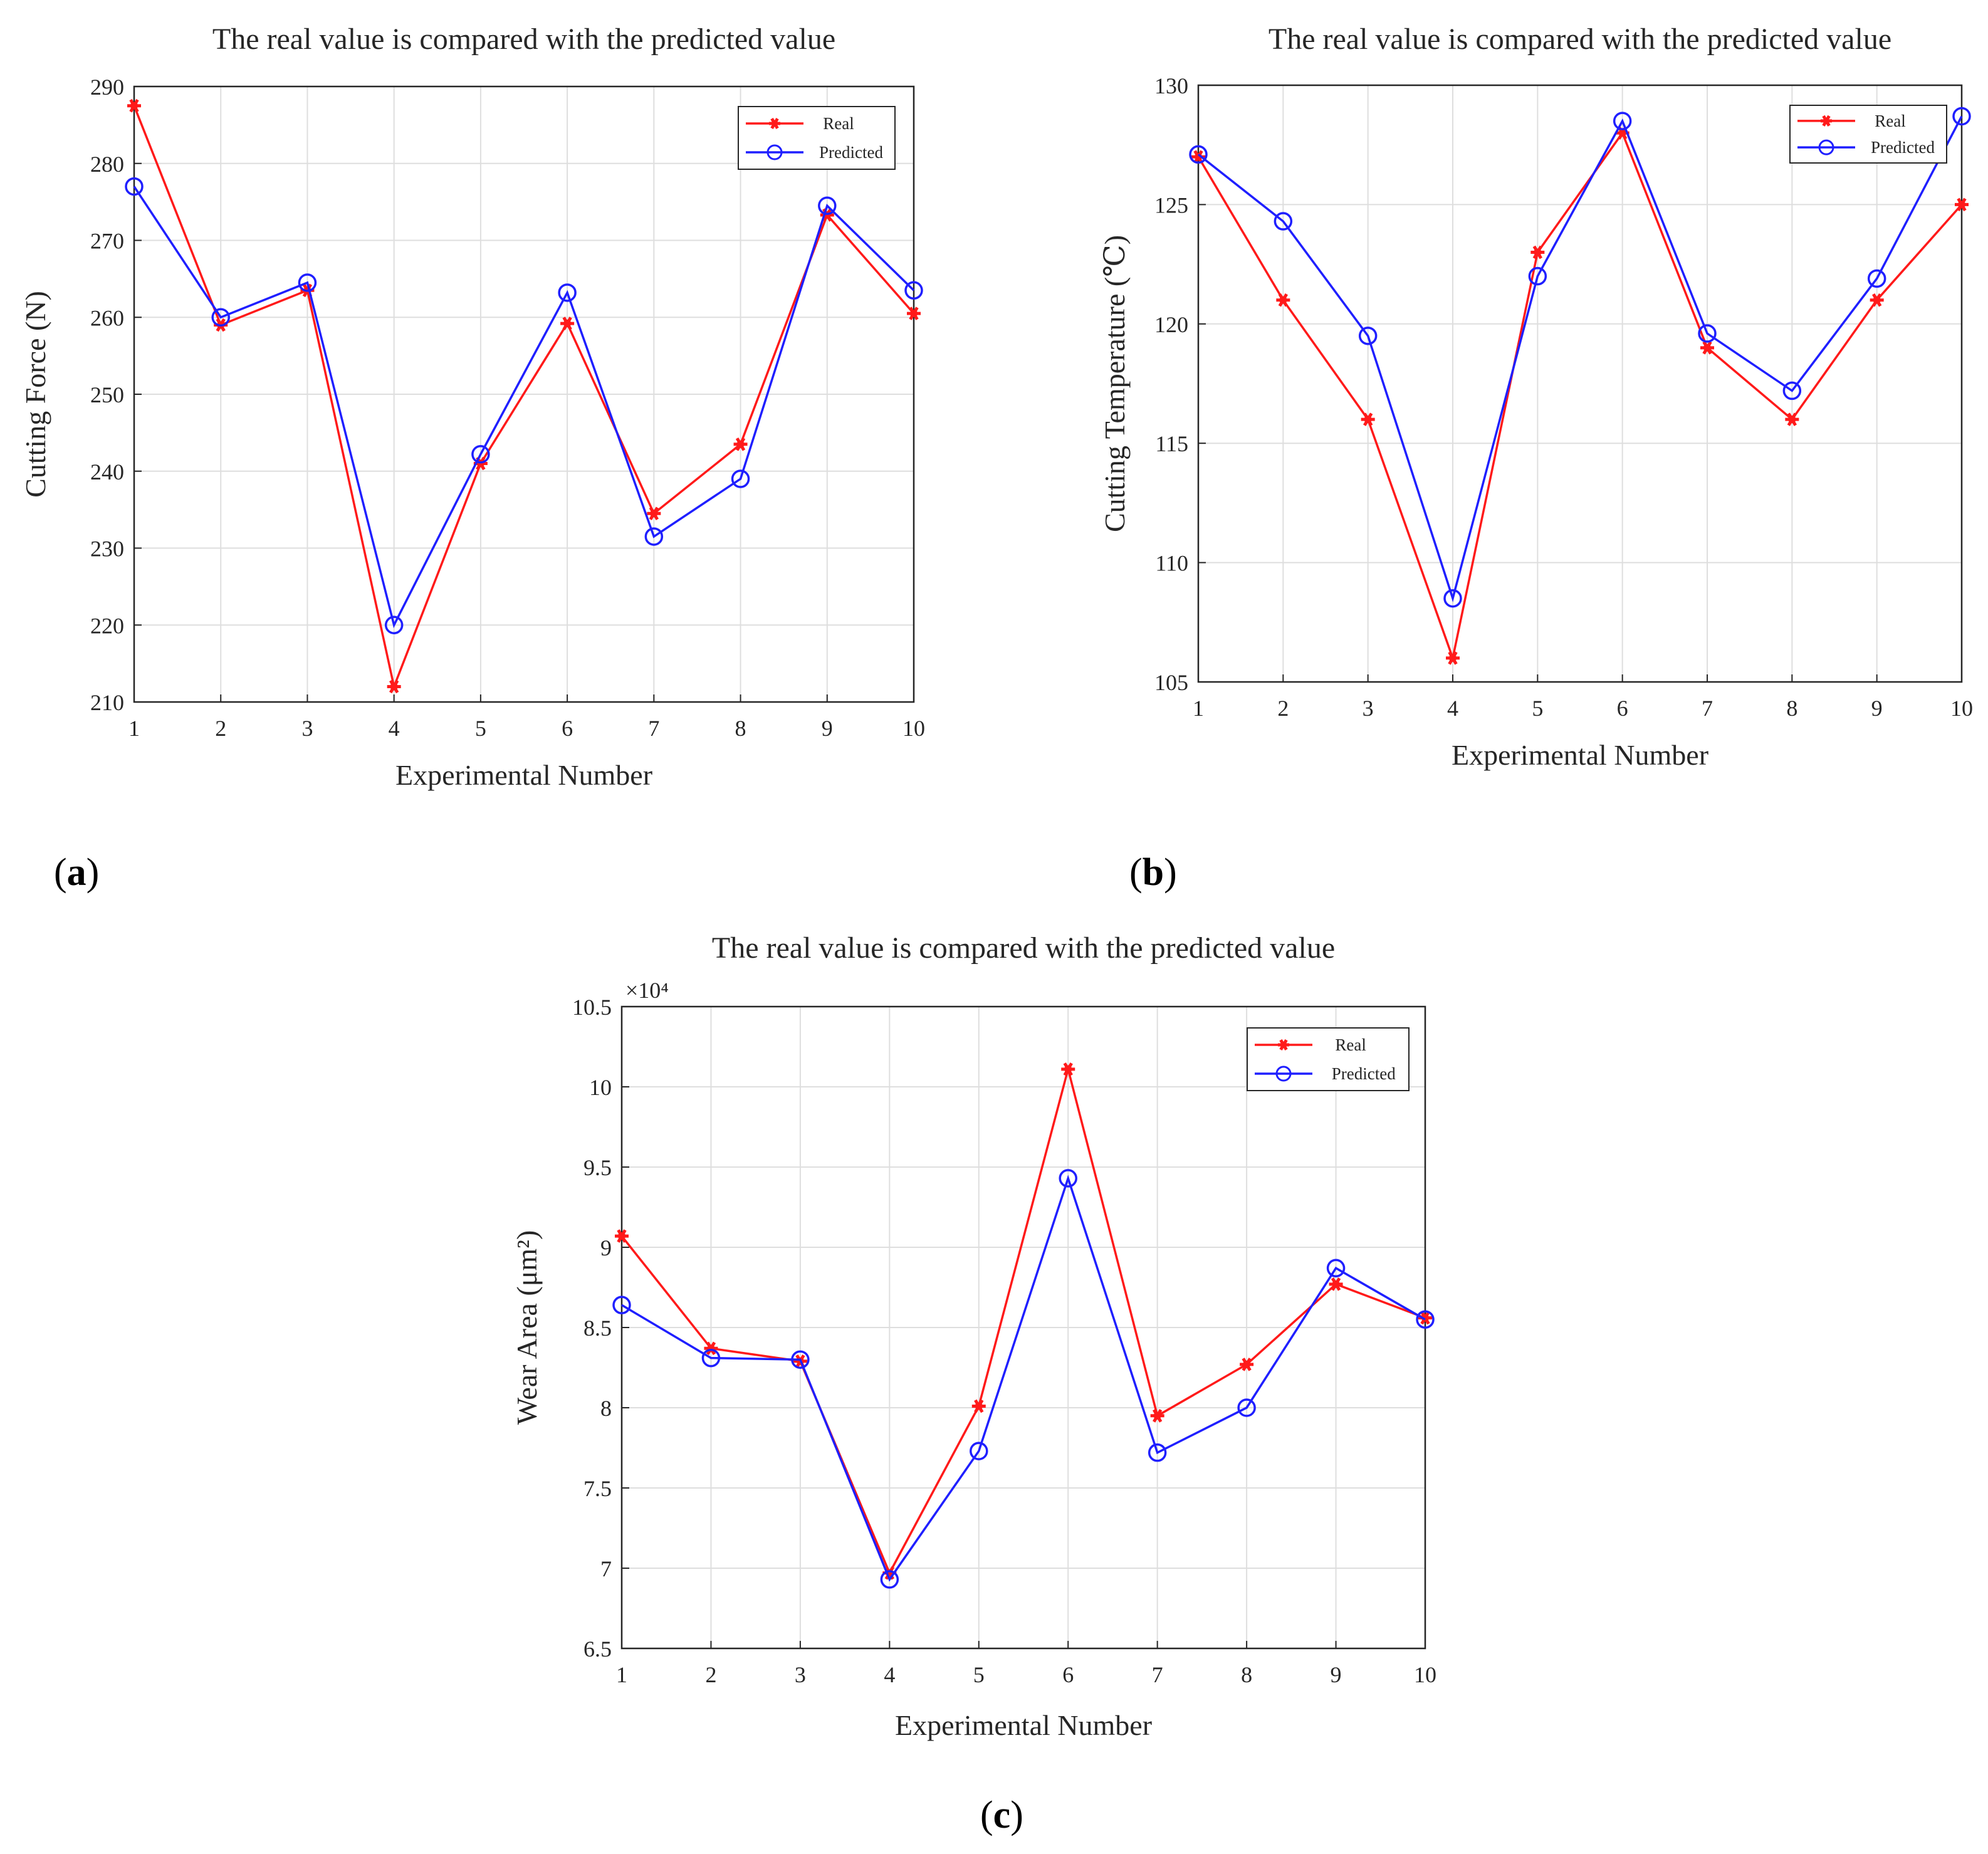 The height and width of the screenshot is (1854, 1988). What do you see at coordinates (653, 728) in the screenshot?
I see `x-tick-label: 7` at bounding box center [653, 728].